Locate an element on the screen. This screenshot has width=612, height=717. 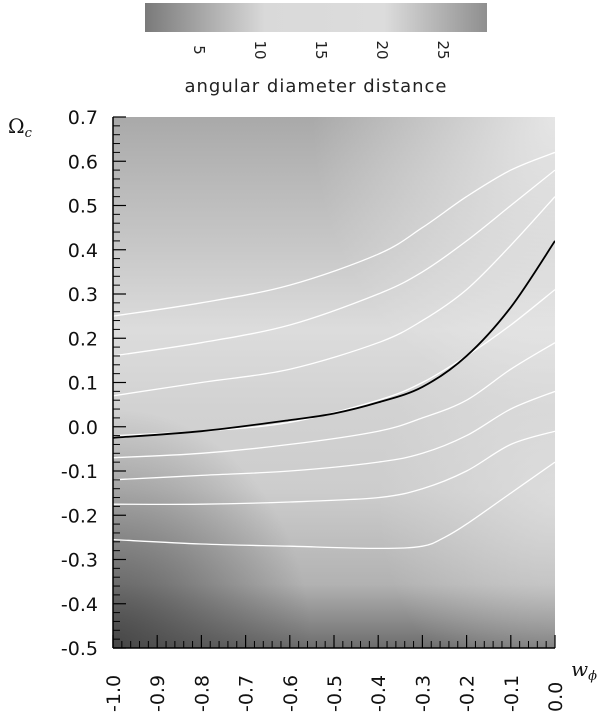
x-tick-label: 0.0 is located at coordinates (556, 697).